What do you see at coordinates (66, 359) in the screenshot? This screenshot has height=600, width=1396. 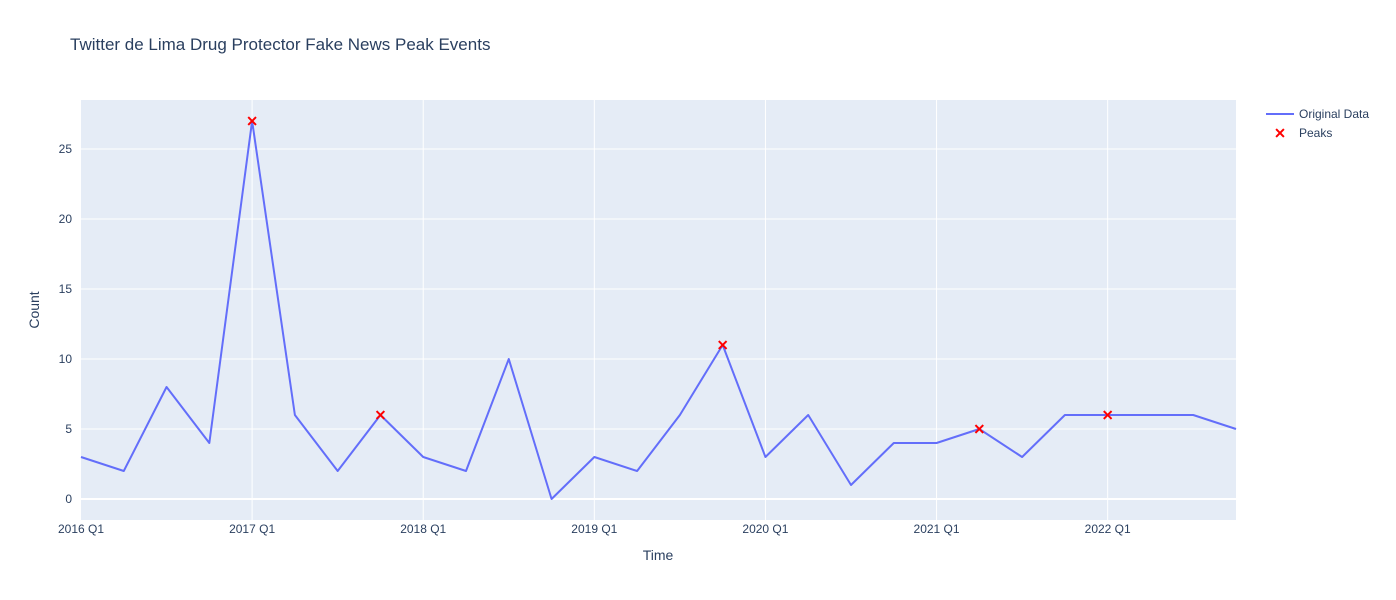 I see `y-tick-label: 10` at bounding box center [66, 359].